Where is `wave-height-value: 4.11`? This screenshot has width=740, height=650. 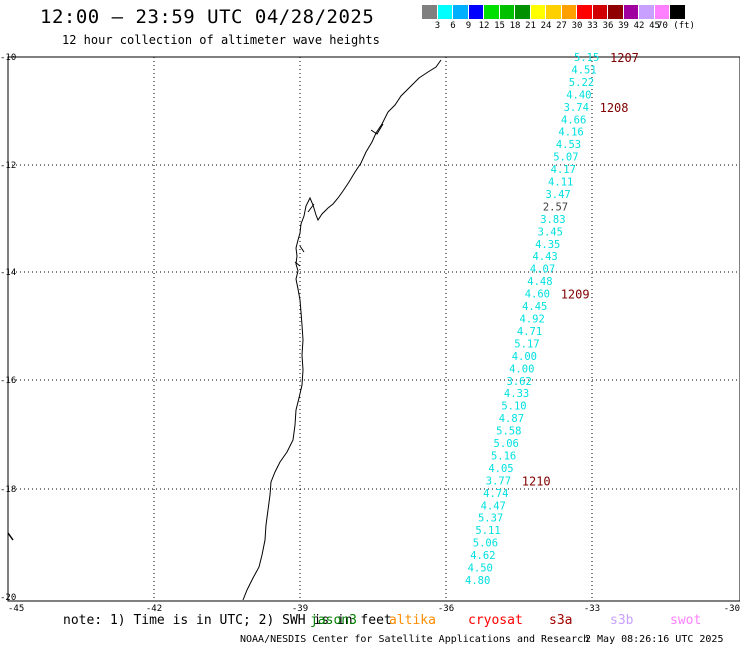 wave-height-value: 4.11 is located at coordinates (560, 183).